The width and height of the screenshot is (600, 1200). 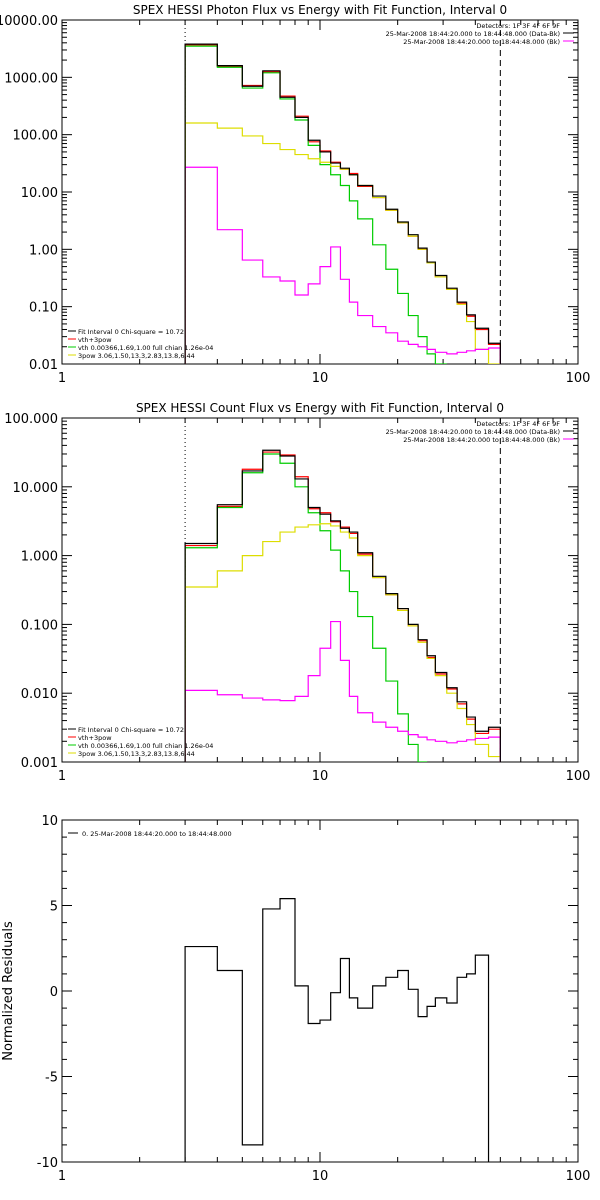 I want to click on y-tick-label: 10000.00, so click(x=29, y=21).